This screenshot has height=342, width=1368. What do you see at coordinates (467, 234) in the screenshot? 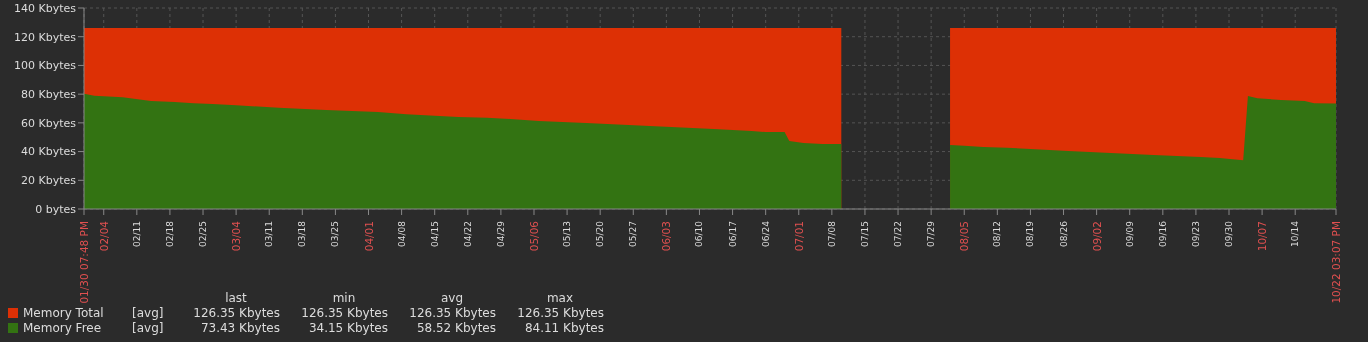
I see `x-tick-label: 04/22` at bounding box center [467, 234].